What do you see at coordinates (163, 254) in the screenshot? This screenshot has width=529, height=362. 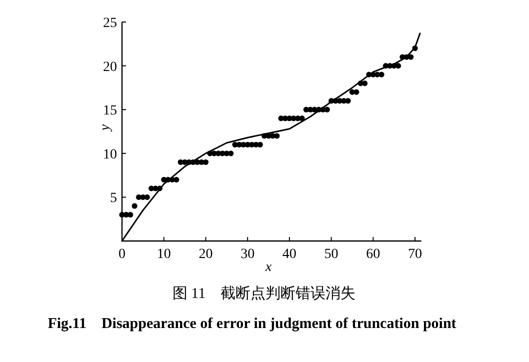 I see `x-tick-label: 10` at bounding box center [163, 254].